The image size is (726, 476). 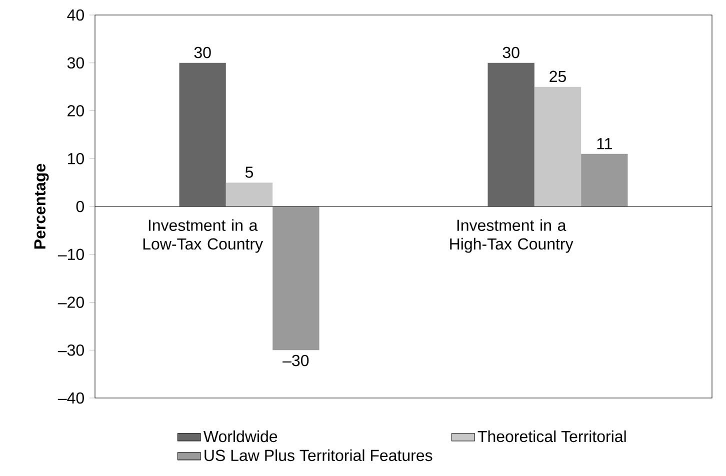 What do you see at coordinates (558, 76) in the screenshot?
I see `data-label: 25` at bounding box center [558, 76].